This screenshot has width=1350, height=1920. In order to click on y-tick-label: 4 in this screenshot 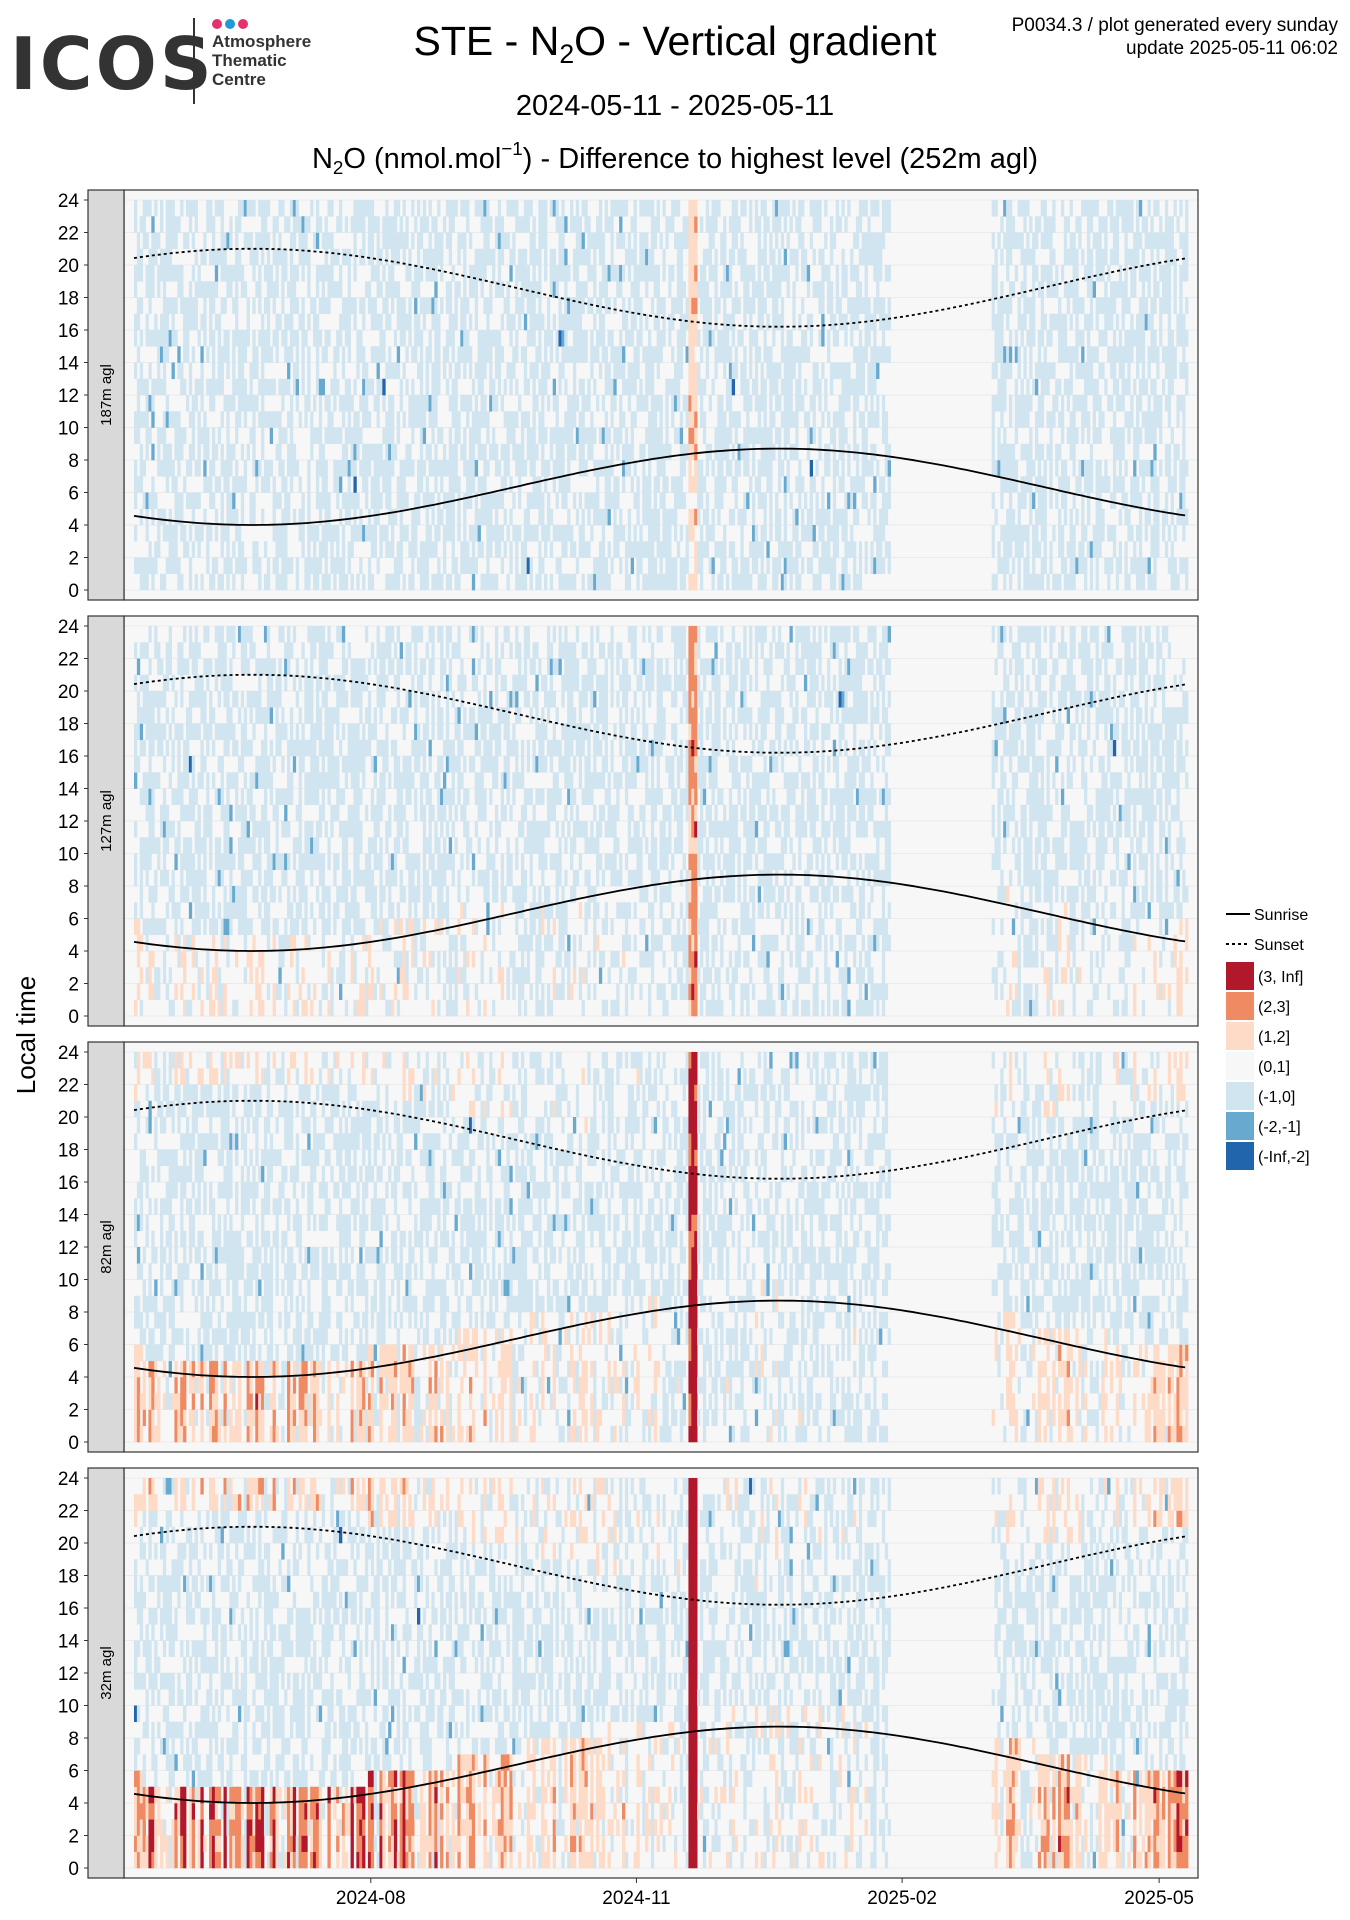, I will do `click(73, 526)`.